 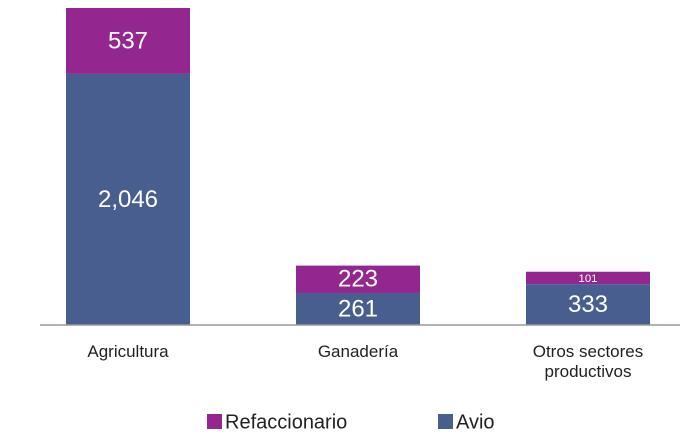 I want to click on data-label: 261, so click(x=358, y=308).